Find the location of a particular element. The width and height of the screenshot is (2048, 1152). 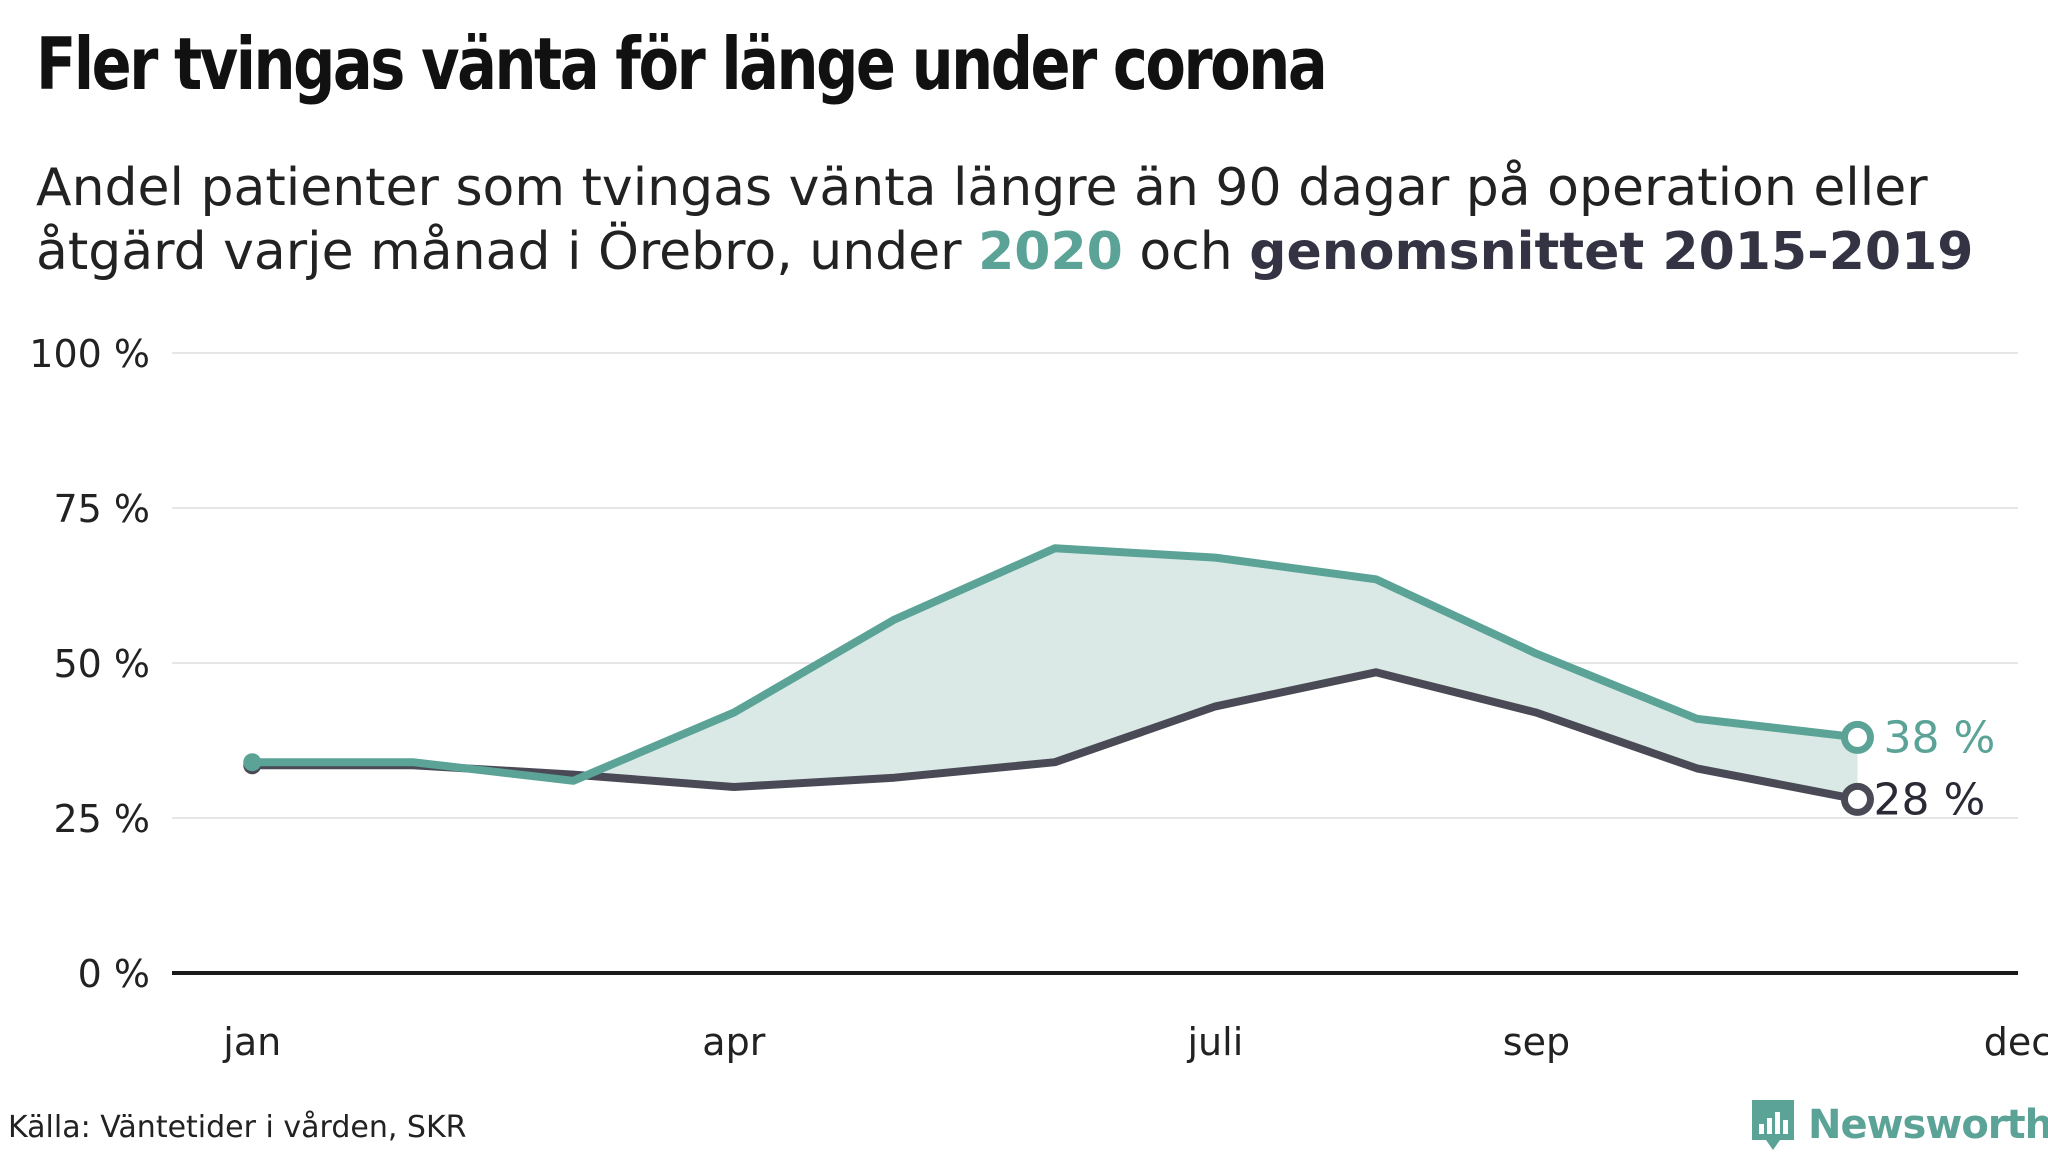

subtitle-highlight-2020: 2020 is located at coordinates (1050, 252).